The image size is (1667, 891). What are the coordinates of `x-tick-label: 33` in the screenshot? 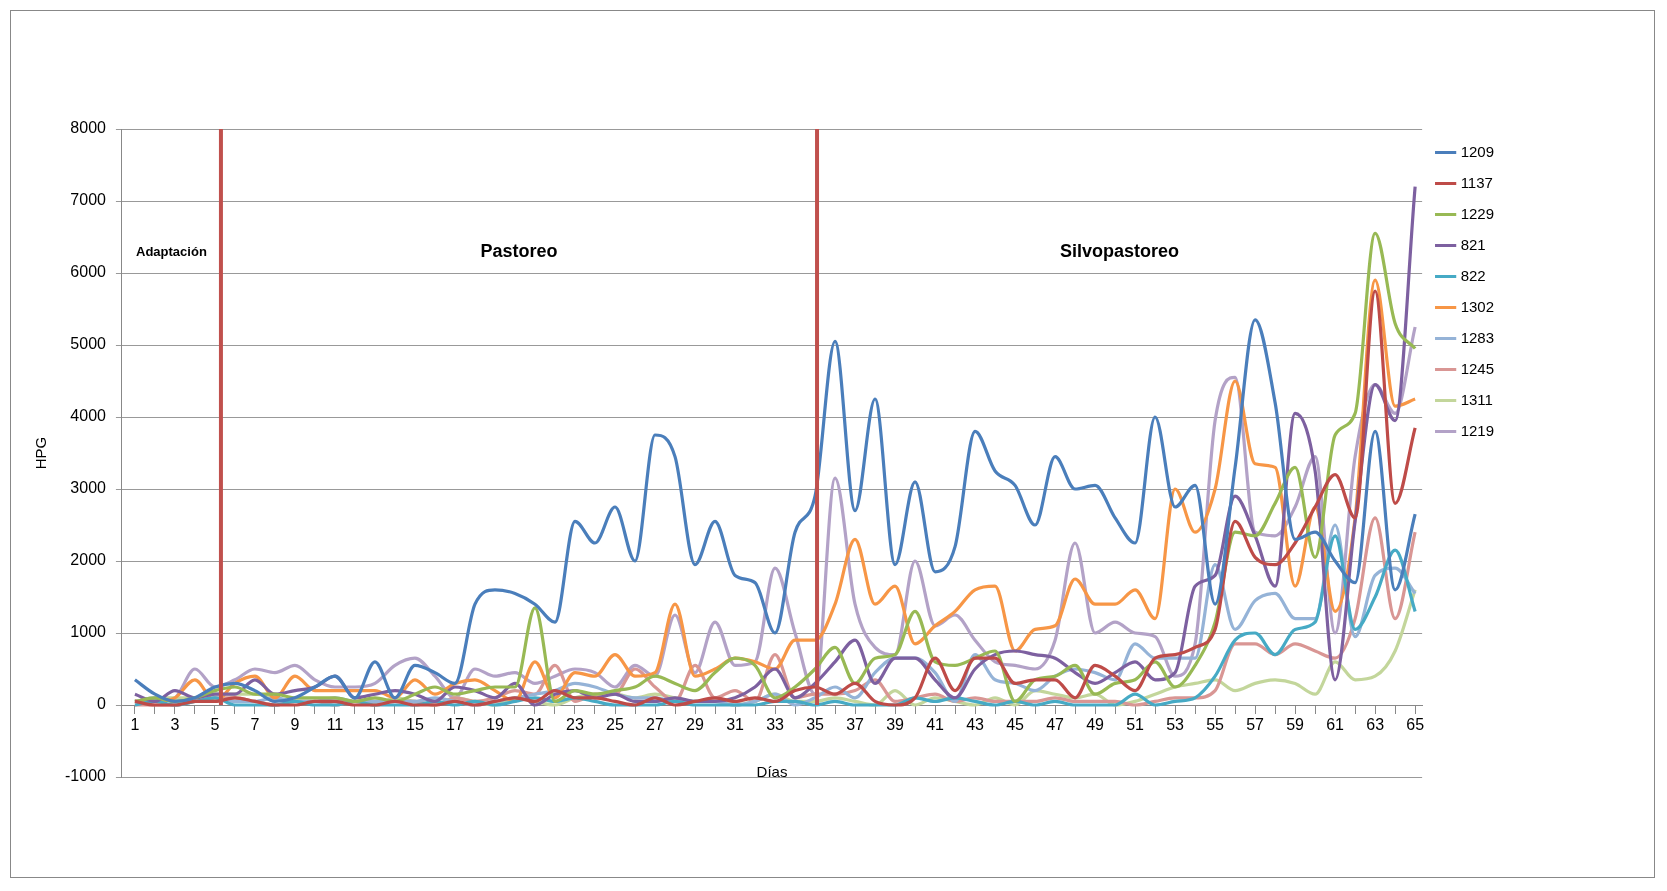 It's located at (775, 725).